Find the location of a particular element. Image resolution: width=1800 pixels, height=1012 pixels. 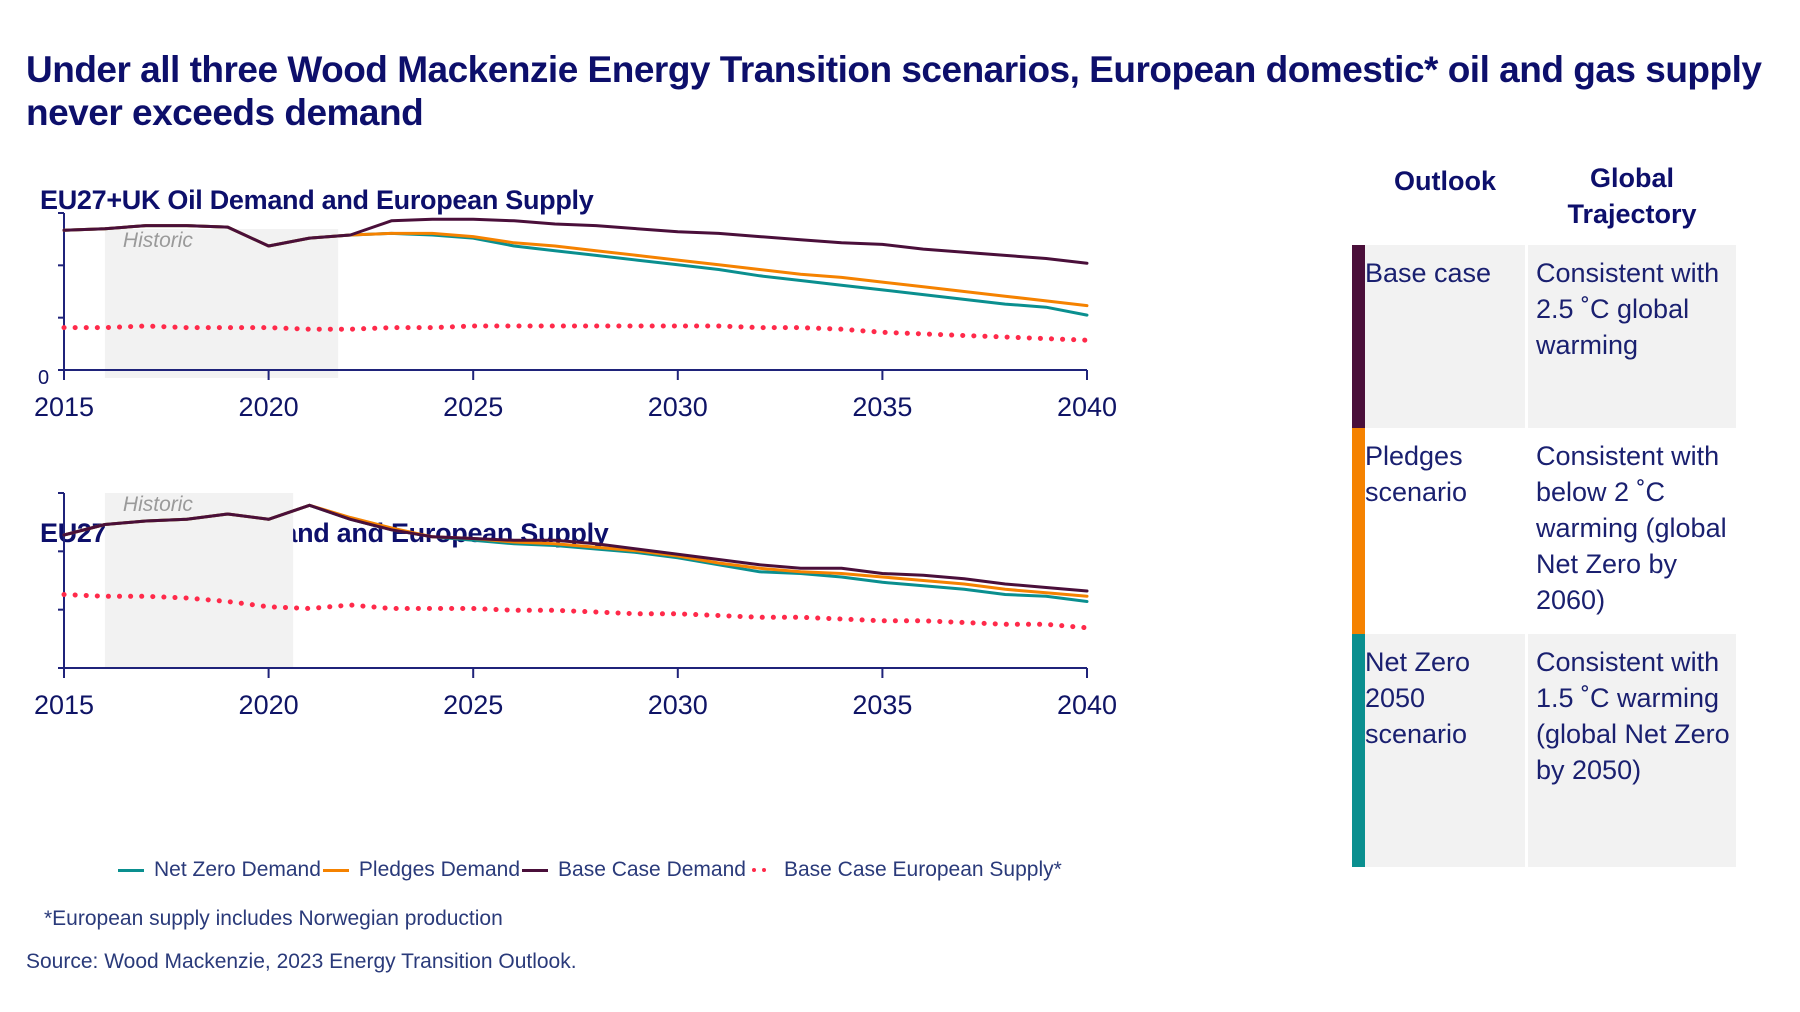

table-cell-outlook: Pledges scenario is located at coordinates (1416, 474).